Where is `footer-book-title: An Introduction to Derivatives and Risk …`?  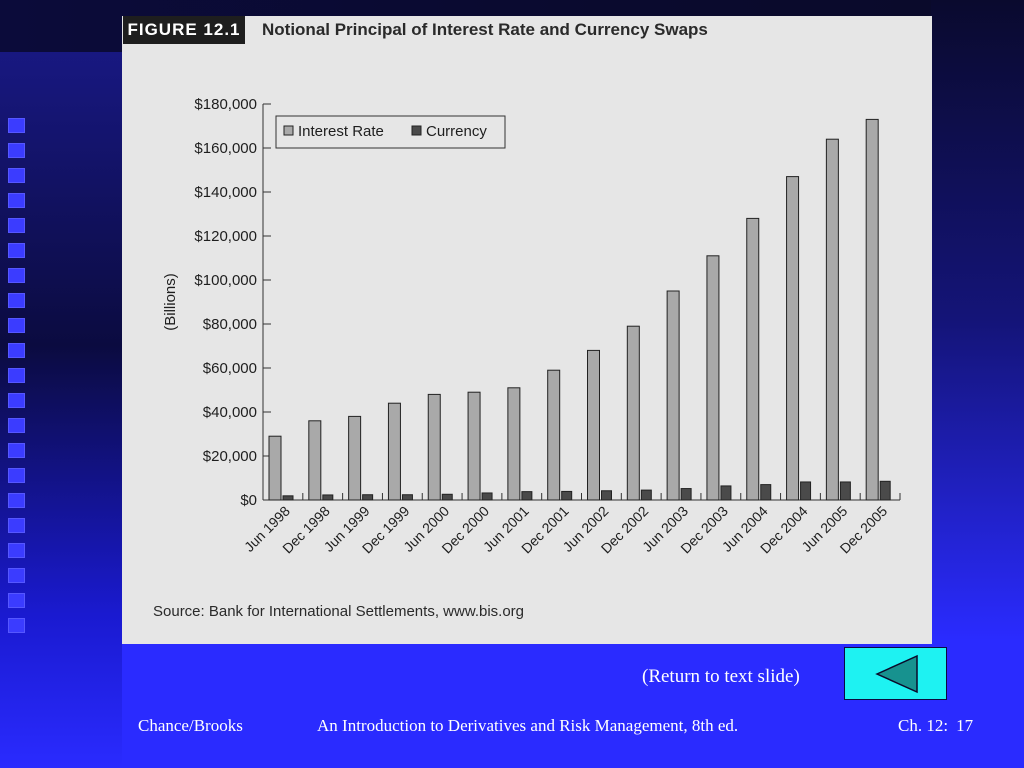
footer-book-title: An Introduction to Derivatives and Risk … is located at coordinates (528, 725).